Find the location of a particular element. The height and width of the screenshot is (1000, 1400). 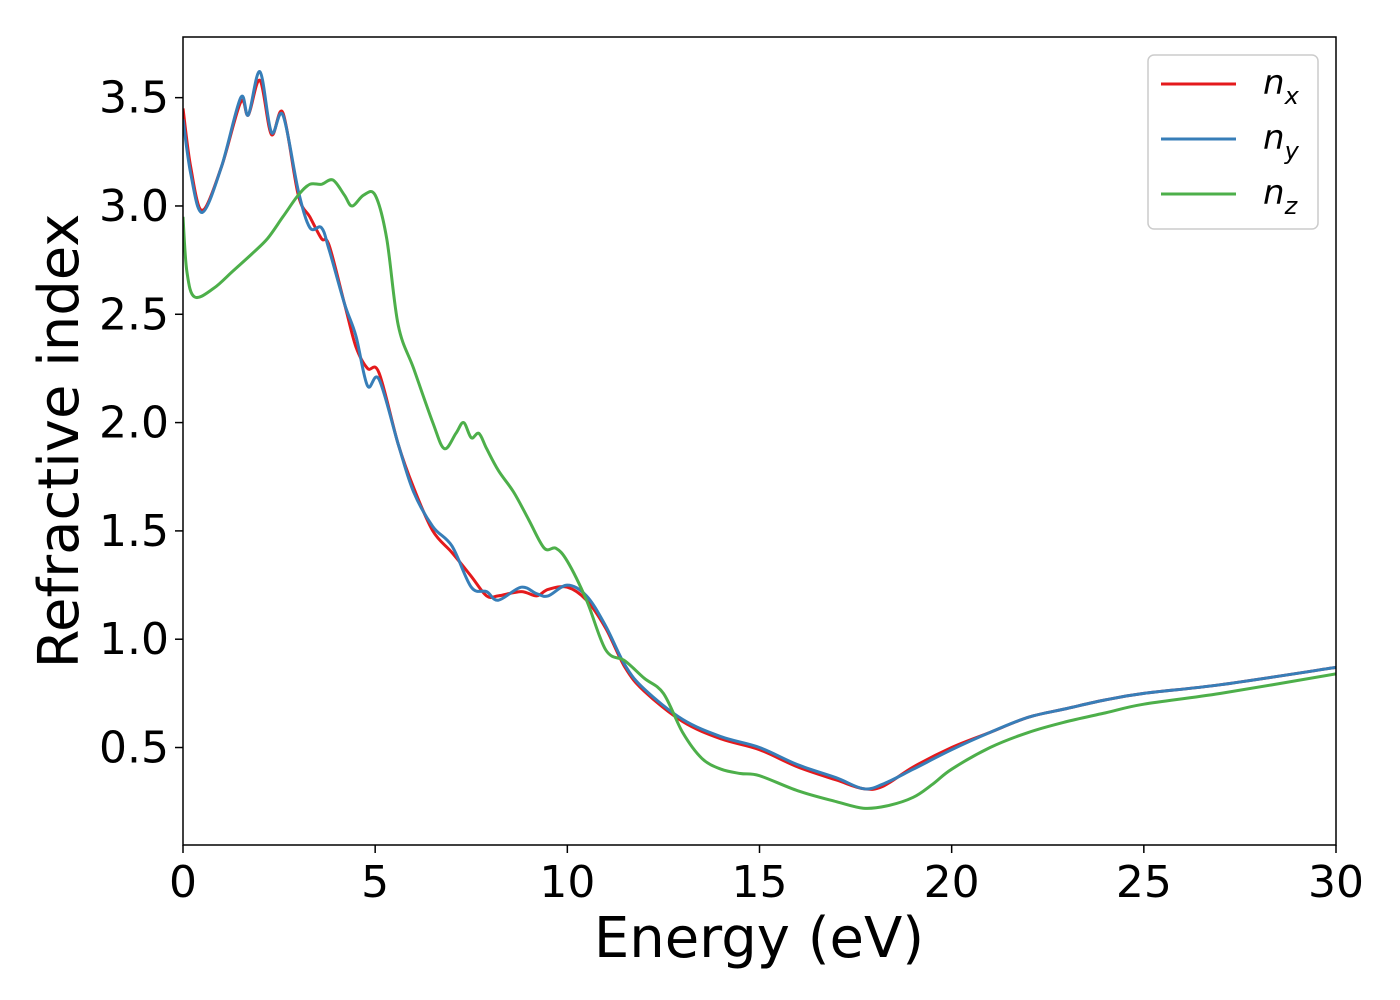

y-tick-label: 3.5 is located at coordinates (134, 98).